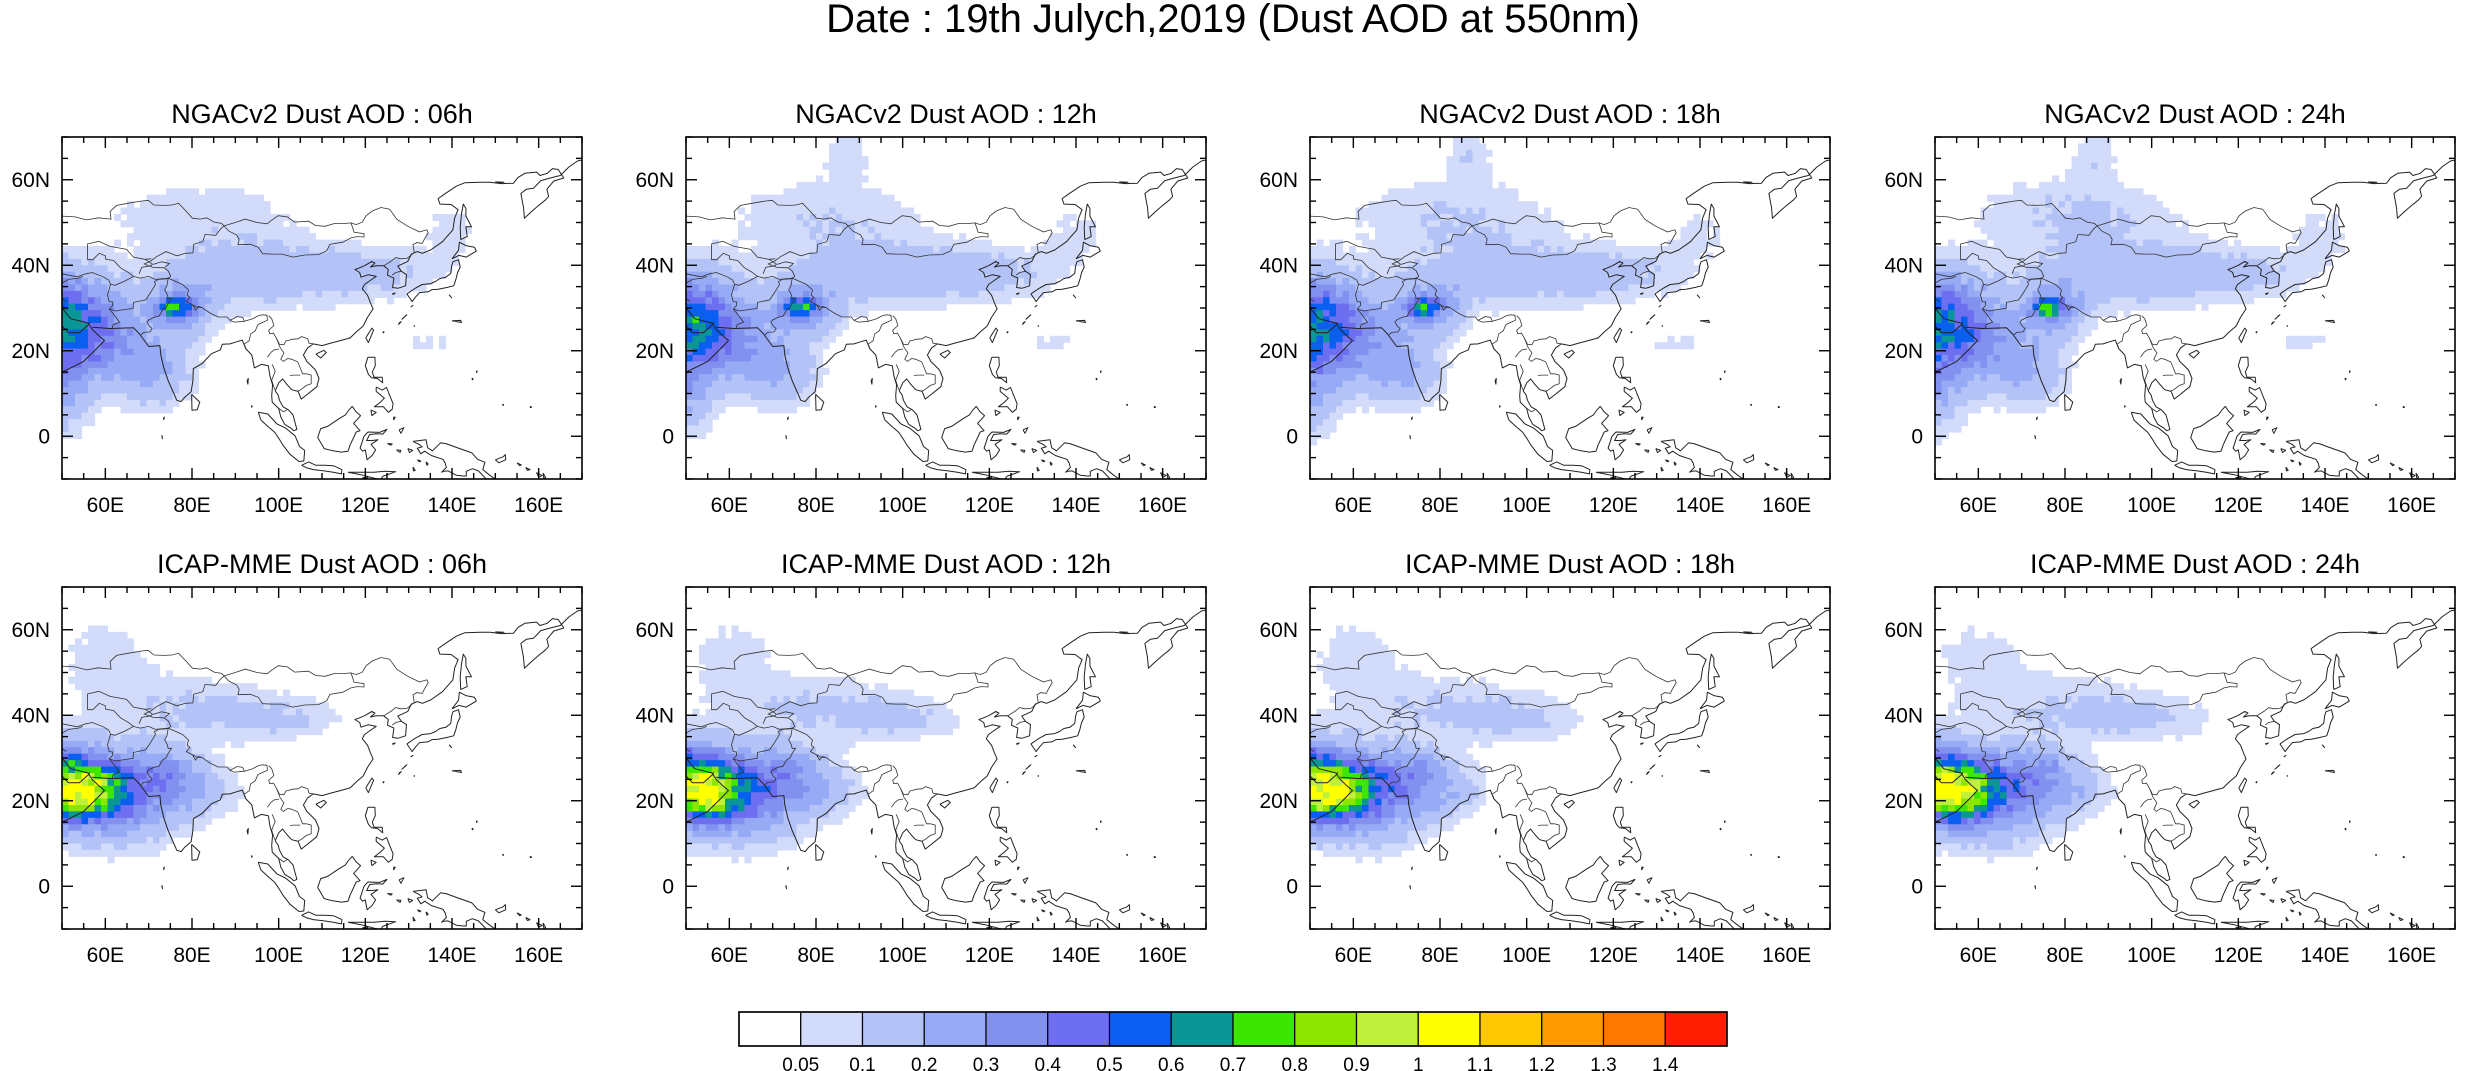  What do you see at coordinates (1171, 1063) in the screenshot?
I see `colorbar-label: 0.6` at bounding box center [1171, 1063].